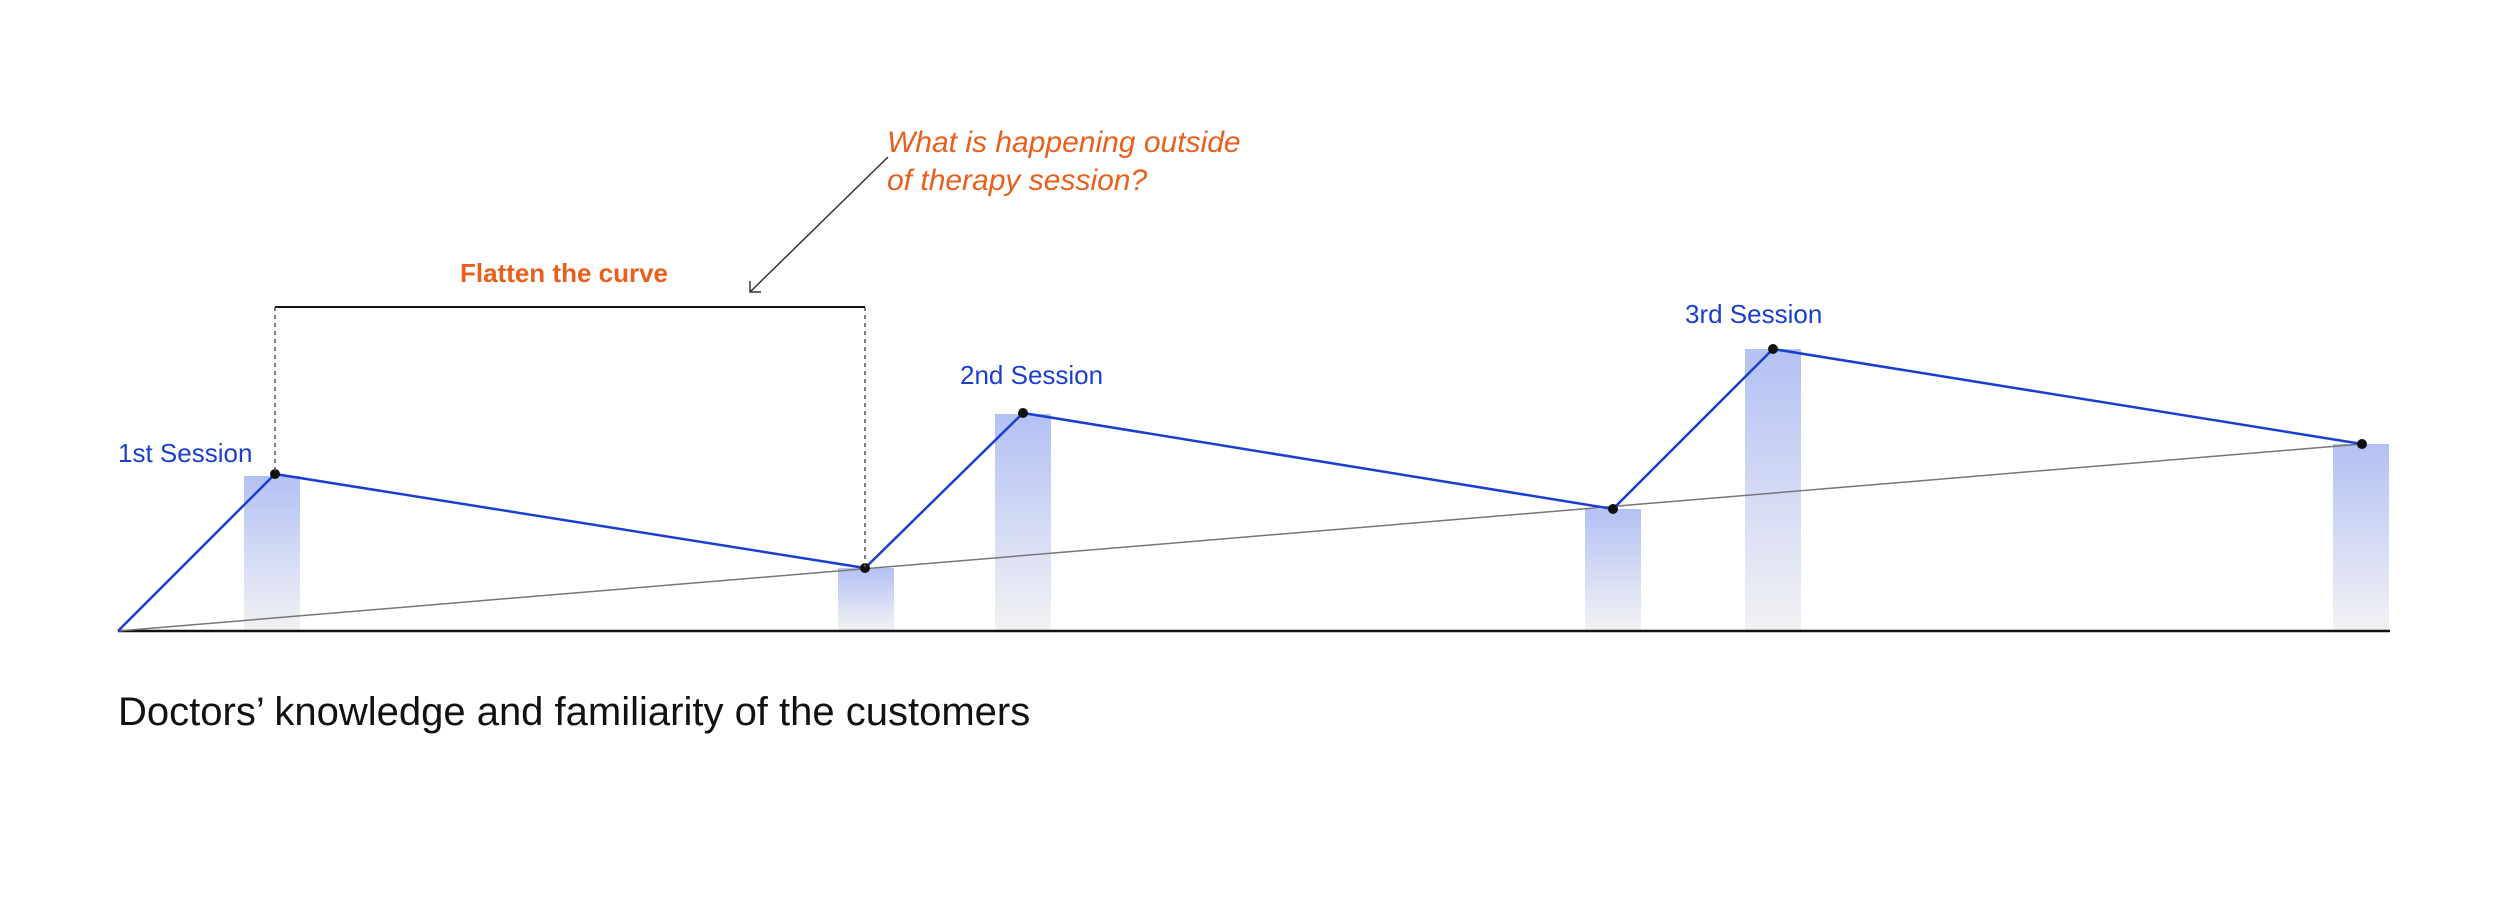  What do you see at coordinates (1064, 142) in the screenshot?
I see `label-question-line1: What is happening outside` at bounding box center [1064, 142].